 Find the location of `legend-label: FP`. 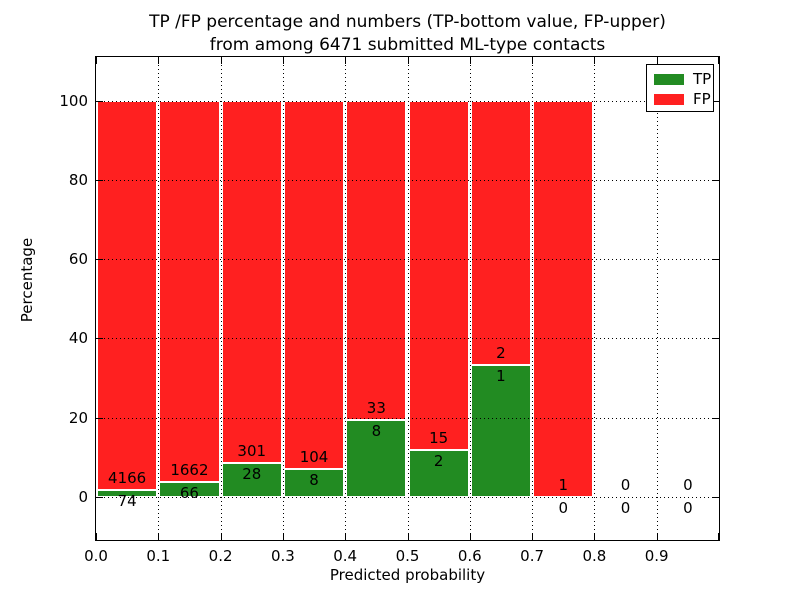

legend-label: FP is located at coordinates (702, 99).